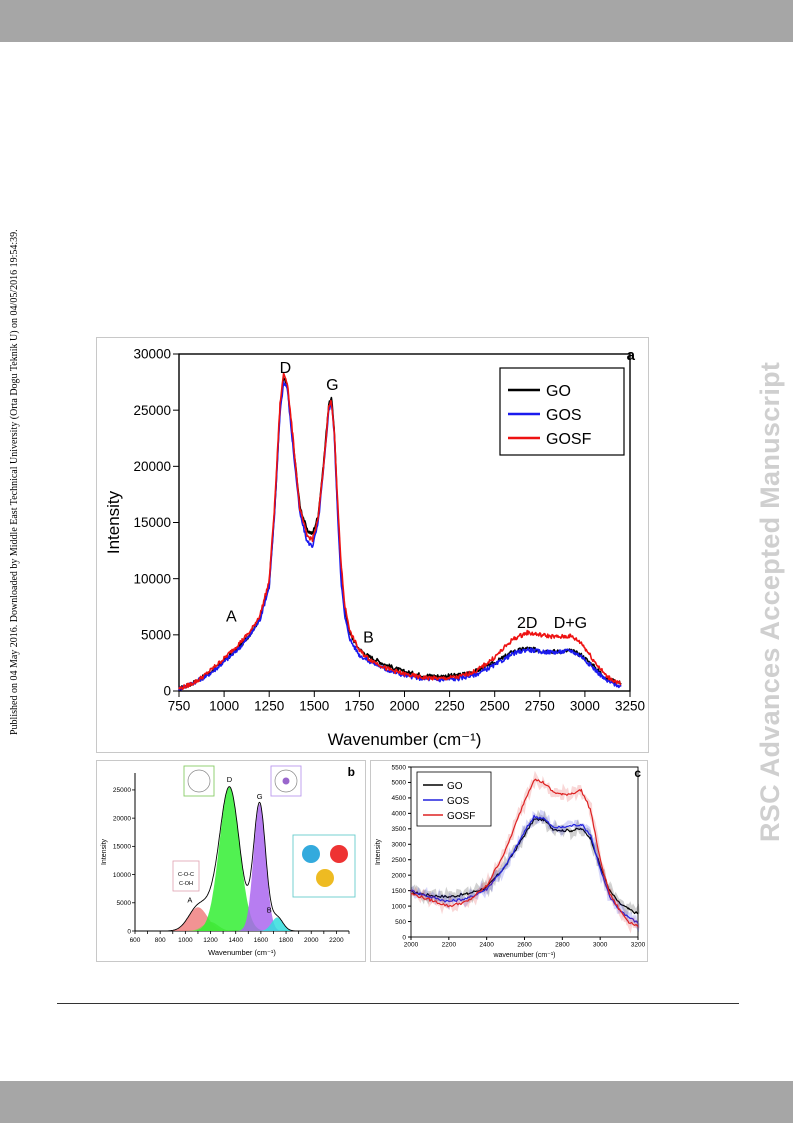 This screenshot has width=793, height=1123. Describe the element at coordinates (540, 706) in the screenshot. I see `x-tick-label: 2750` at that location.